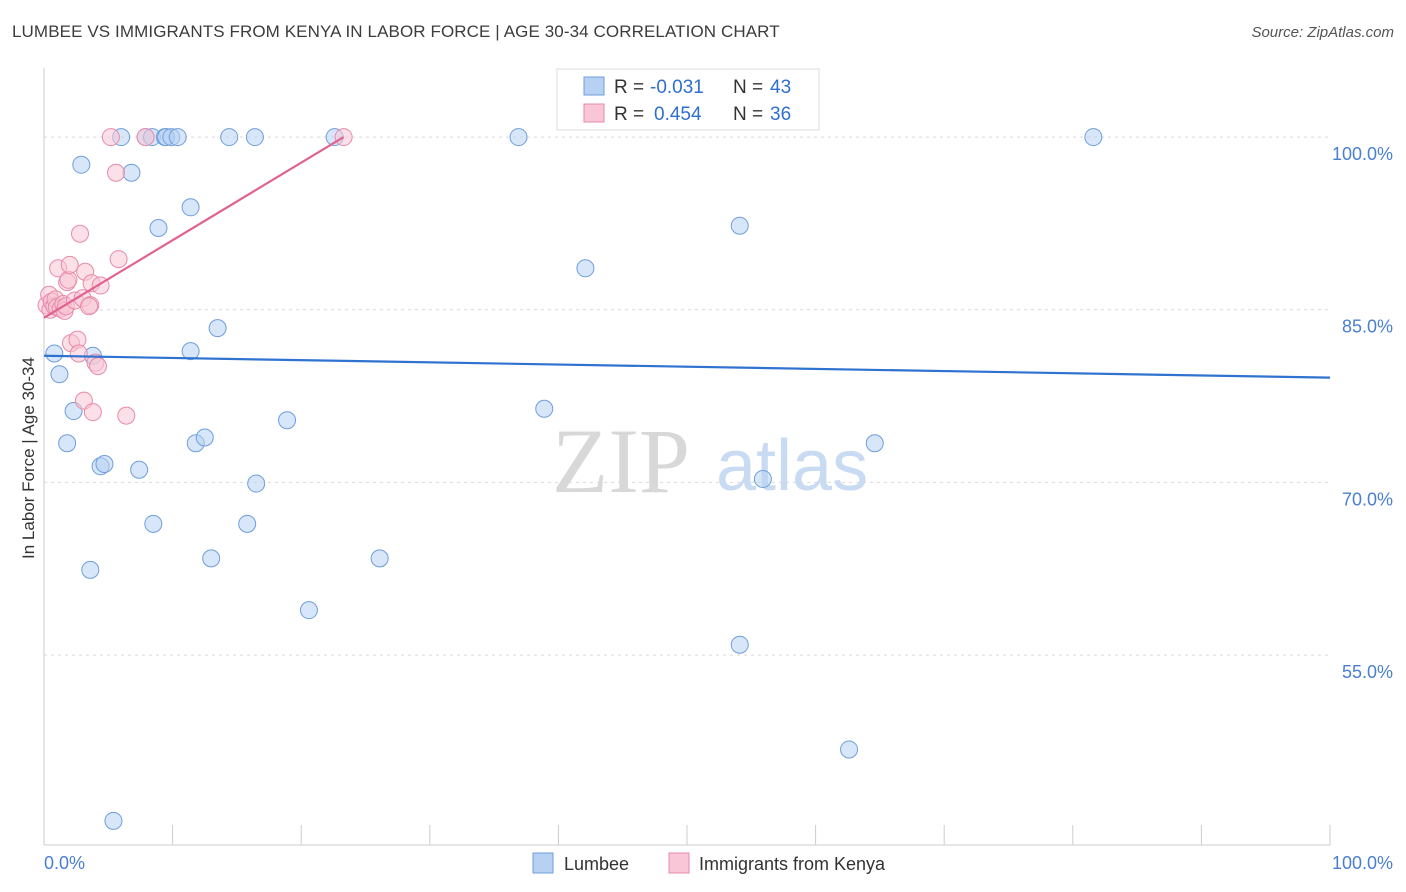  Describe the element at coordinates (1367, 327) in the screenshot. I see `y-tick-label: 85.0%` at that location.